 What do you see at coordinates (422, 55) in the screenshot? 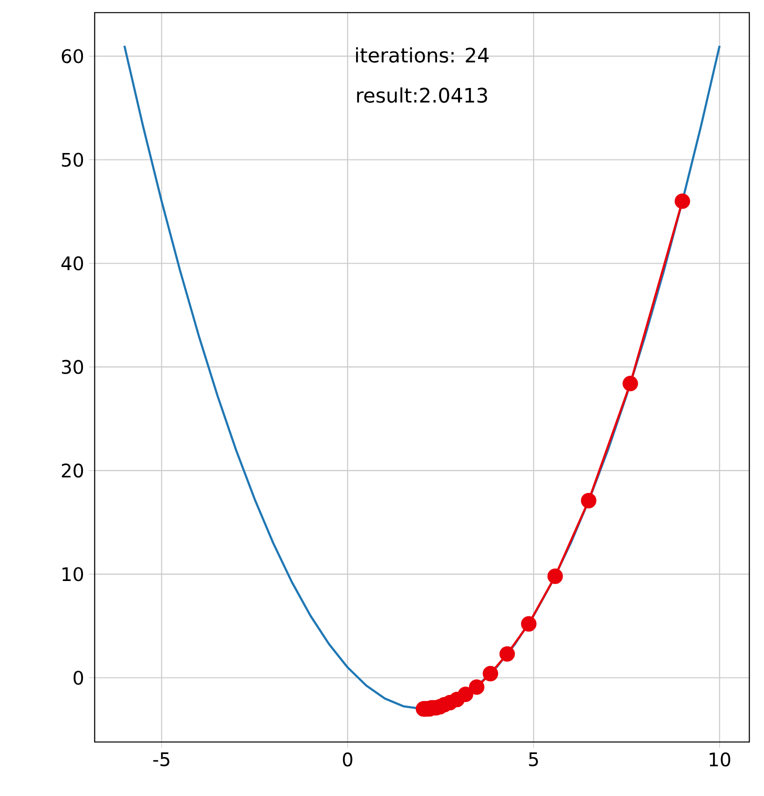
I see `annotation: iterations: 24` at bounding box center [422, 55].